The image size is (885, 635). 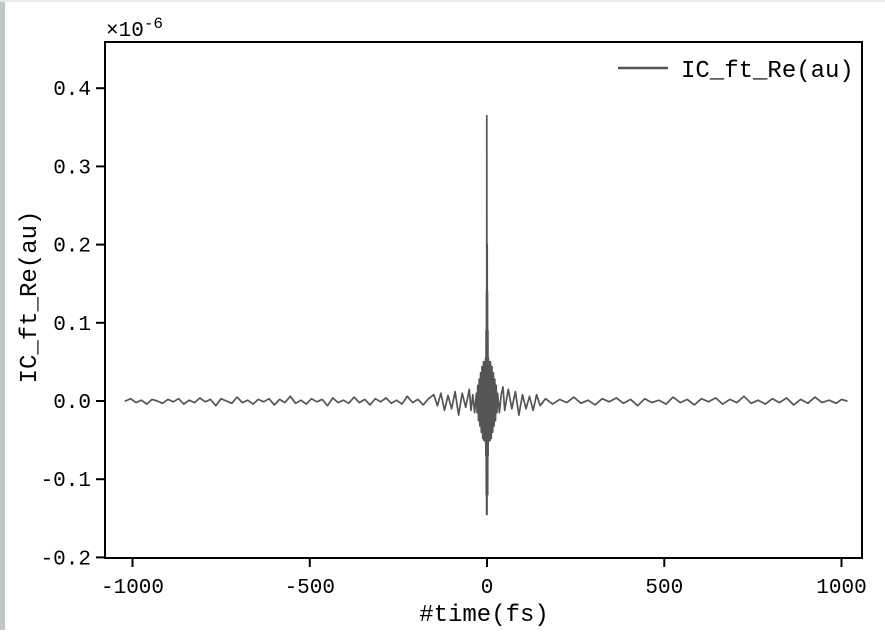 I want to click on y-axis-tick-labels: 0.4 0.3 0.2 0.1 0.0 -0.1 -0.2, so click(x=66, y=325).